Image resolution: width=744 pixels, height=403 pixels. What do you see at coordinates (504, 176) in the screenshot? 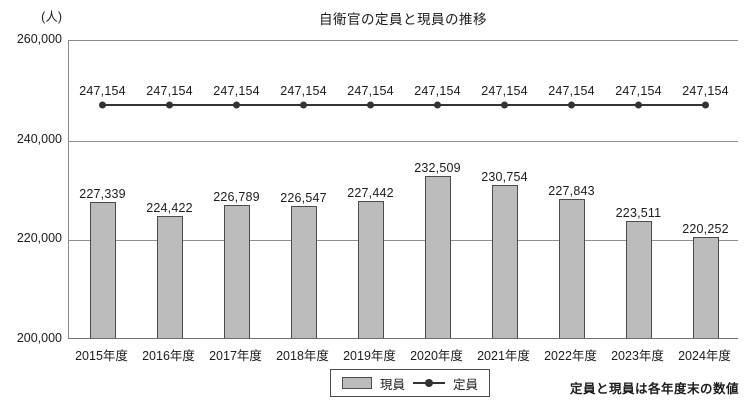
I see `bar-value-label: 230,754` at bounding box center [504, 176].